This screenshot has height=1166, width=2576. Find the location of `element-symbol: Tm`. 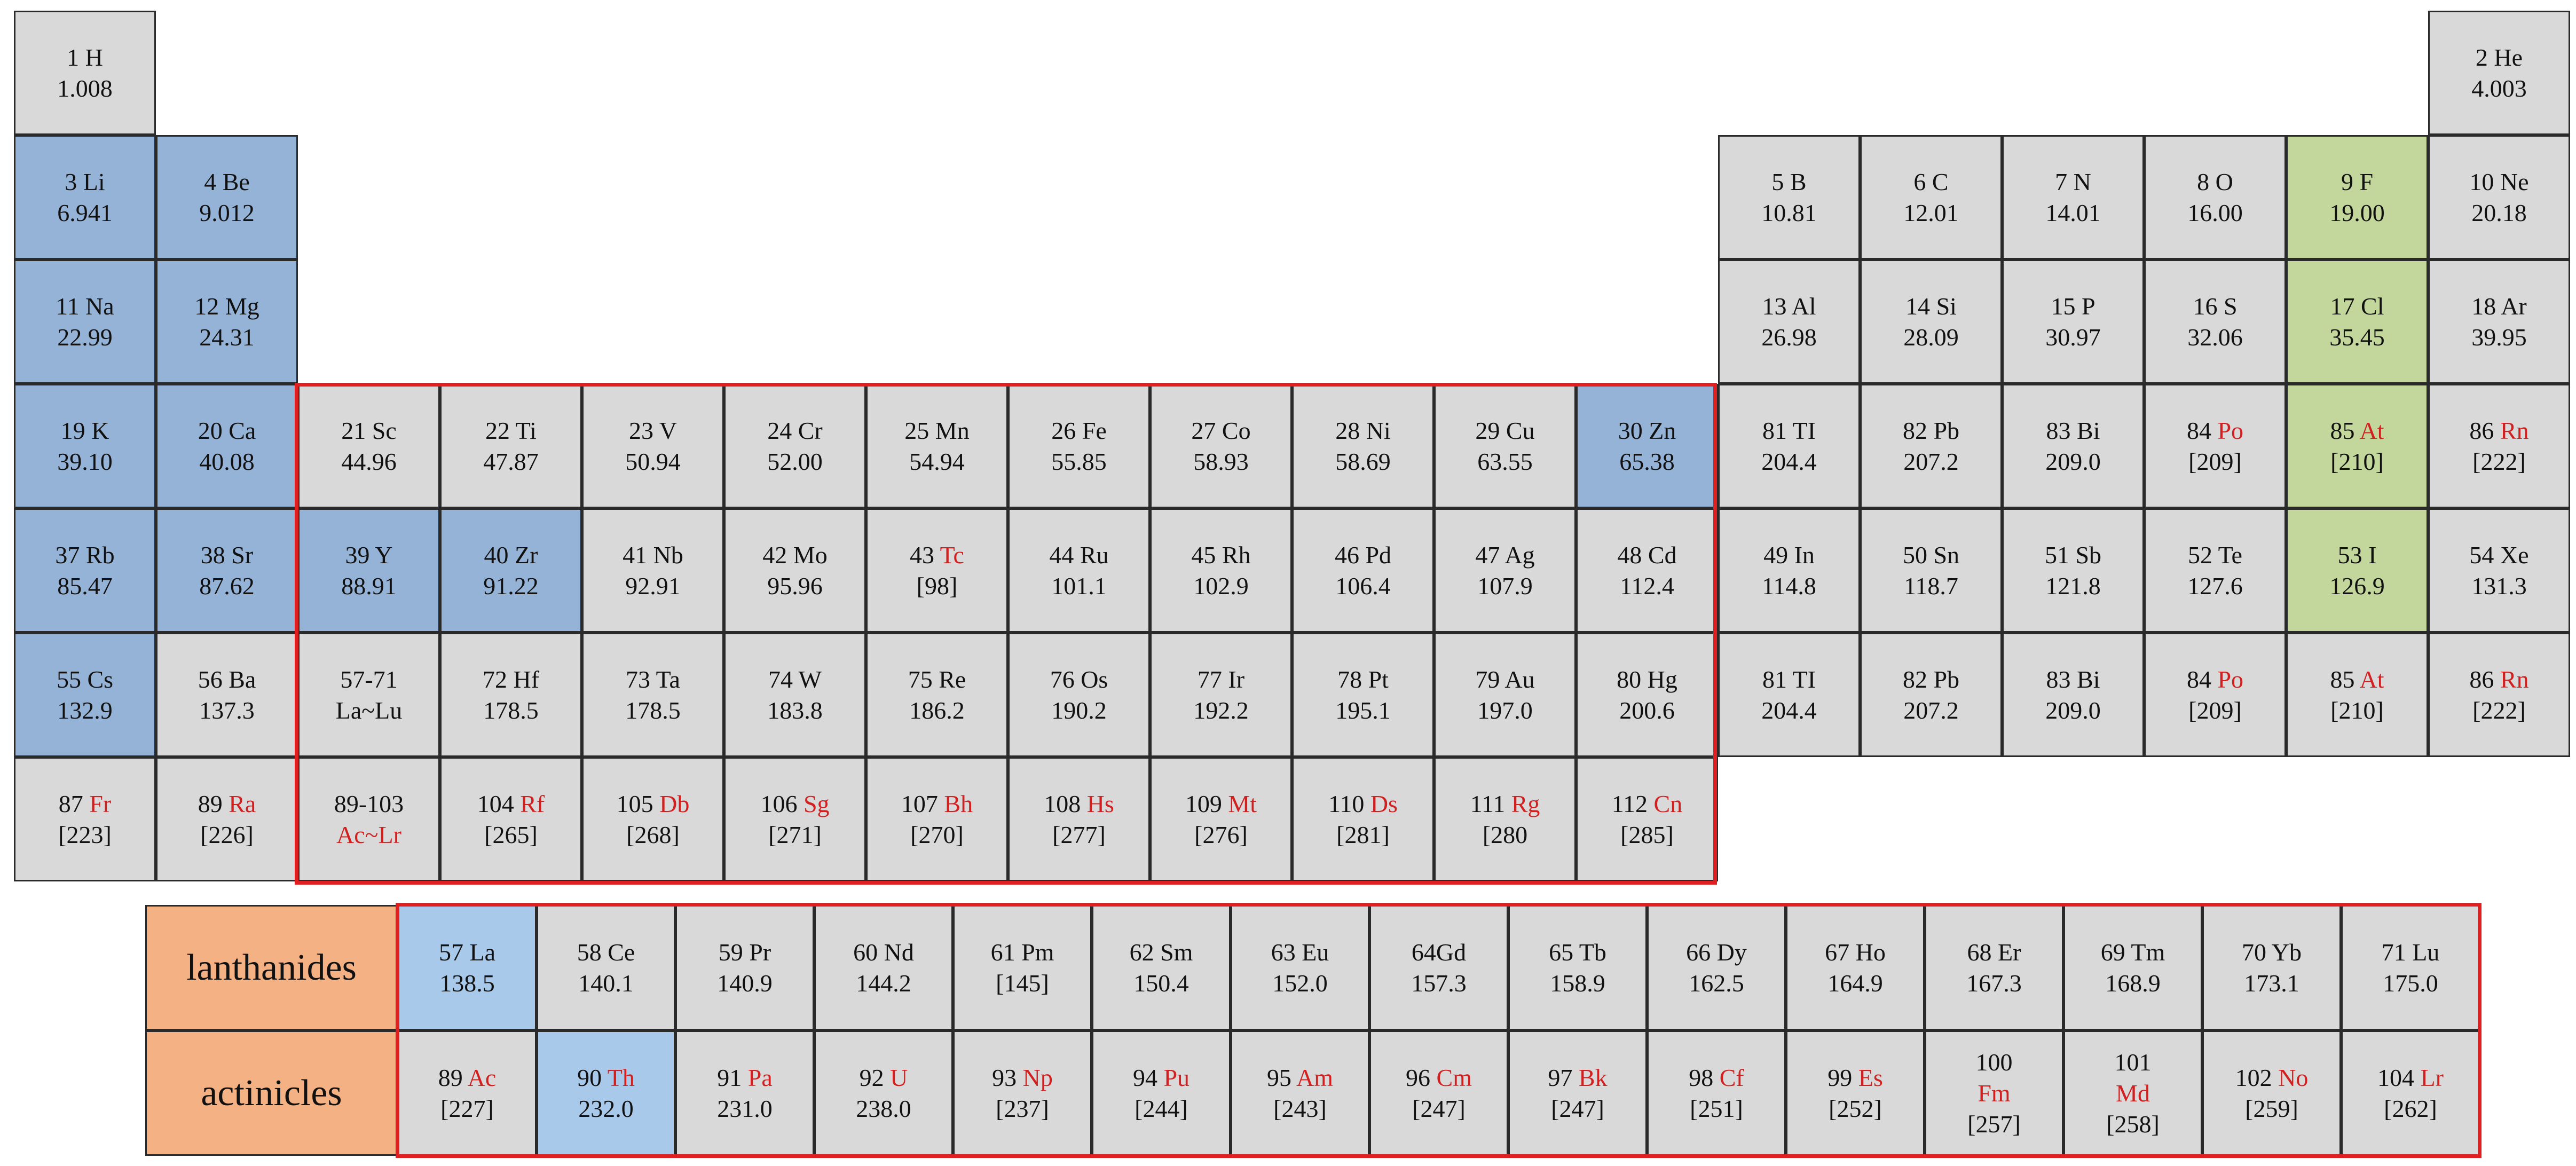

element-symbol: Tm is located at coordinates (2148, 952).